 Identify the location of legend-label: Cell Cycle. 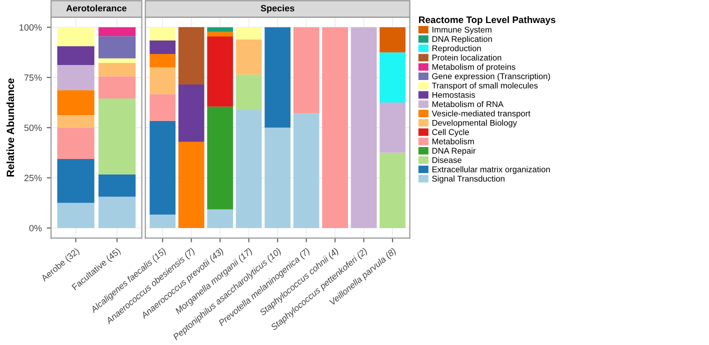
(450, 132).